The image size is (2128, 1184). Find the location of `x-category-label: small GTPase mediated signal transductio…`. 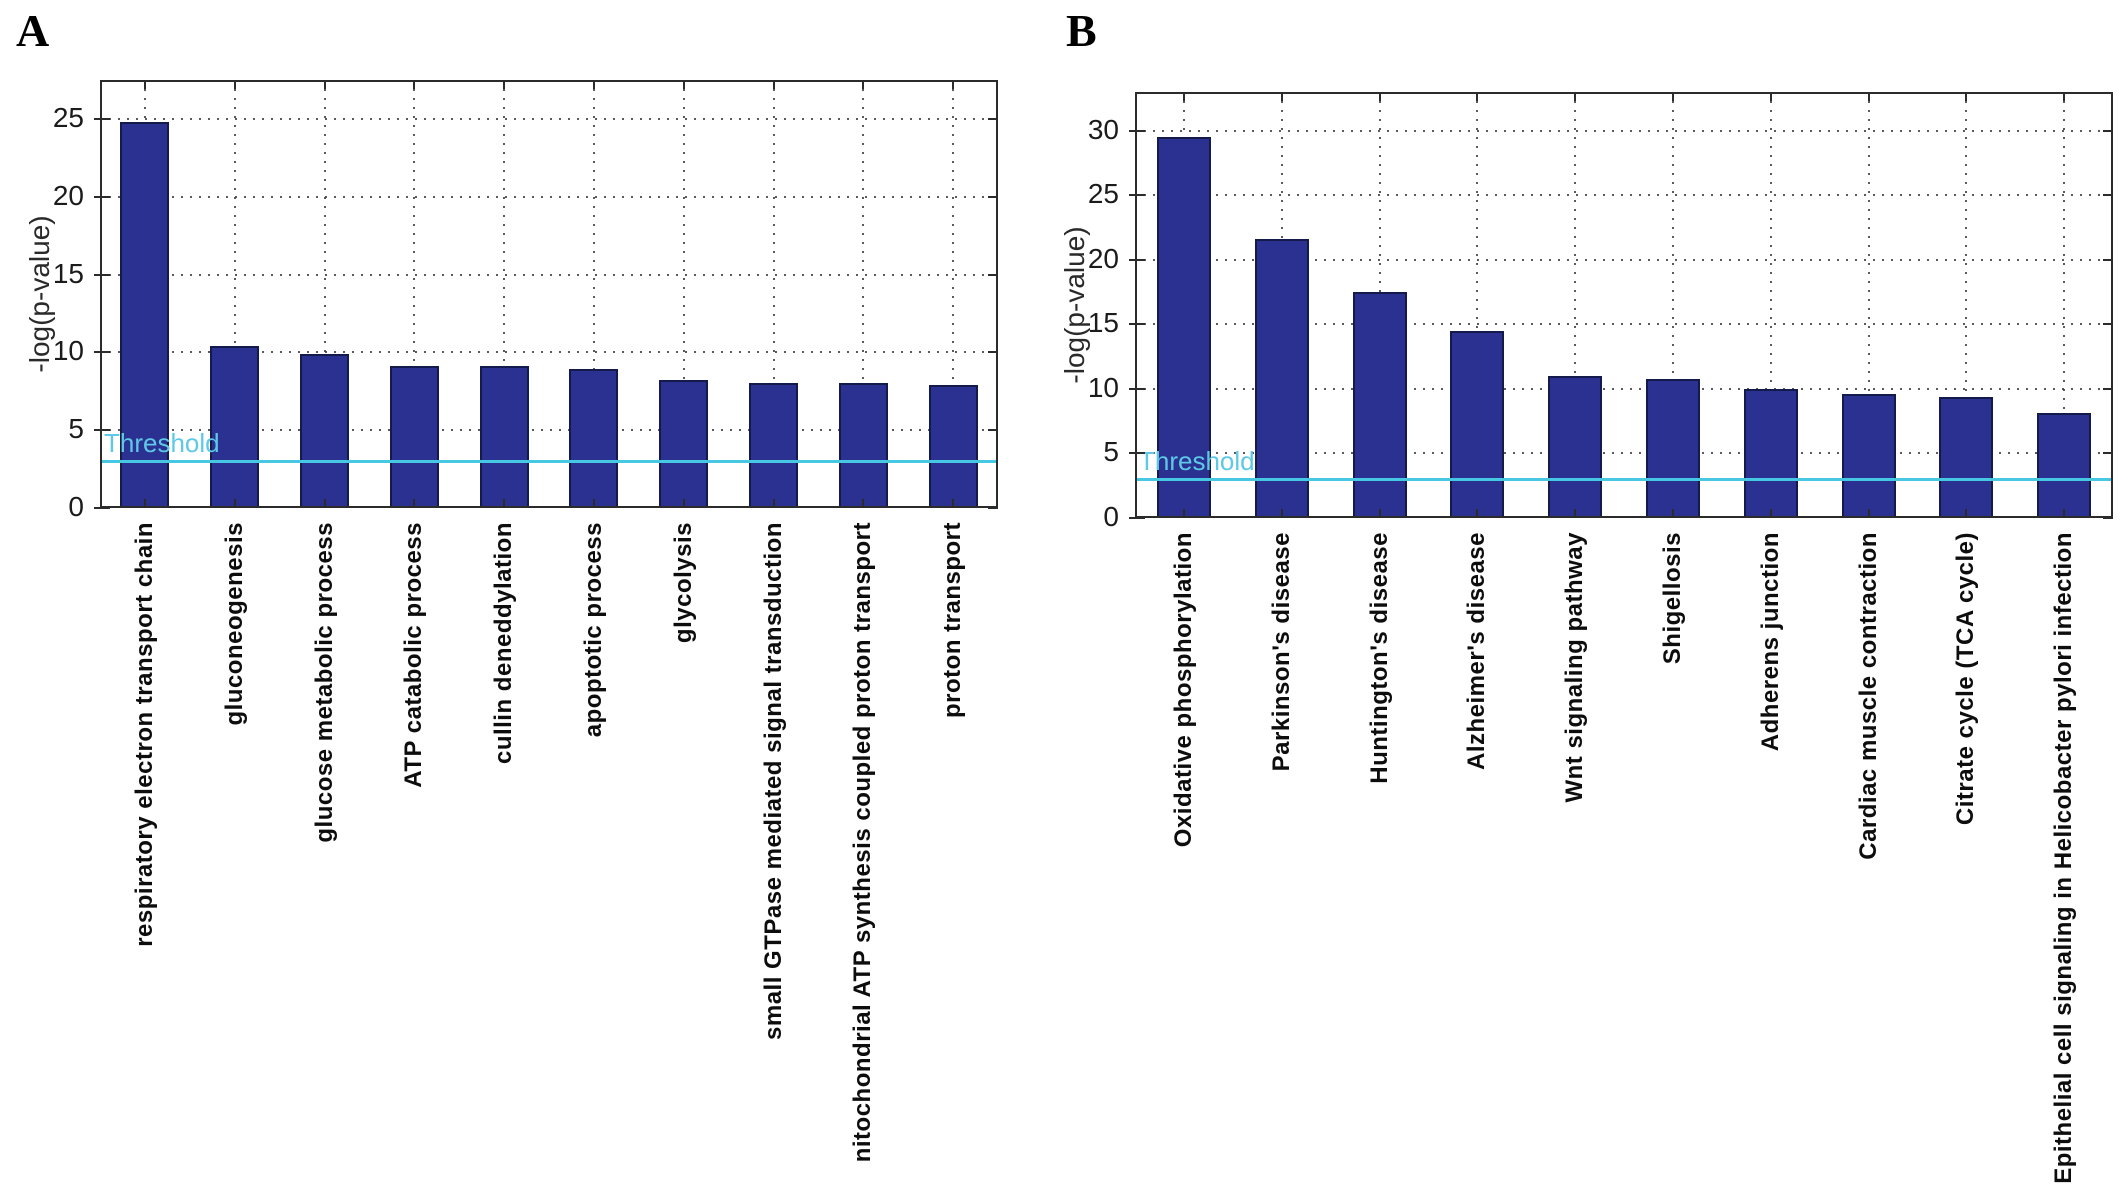

x-category-label: small GTPase mediated signal transductio… is located at coordinates (773, 781).